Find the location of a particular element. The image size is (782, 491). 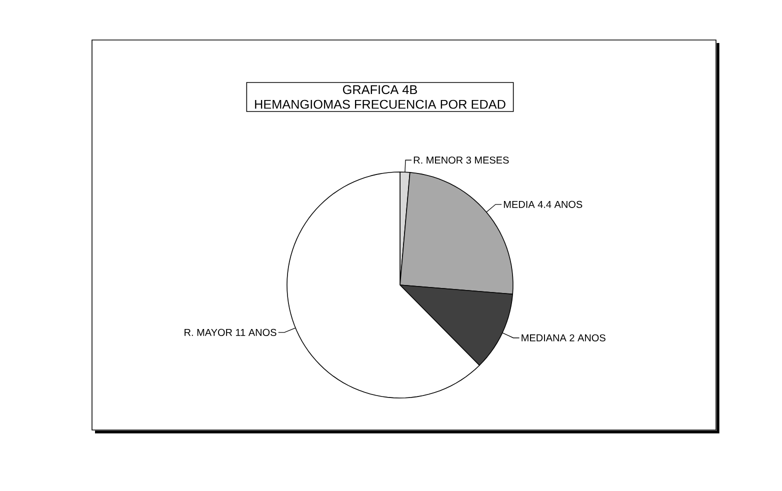

slice-label: MEDIANA 2 ANOS is located at coordinates (564, 338).